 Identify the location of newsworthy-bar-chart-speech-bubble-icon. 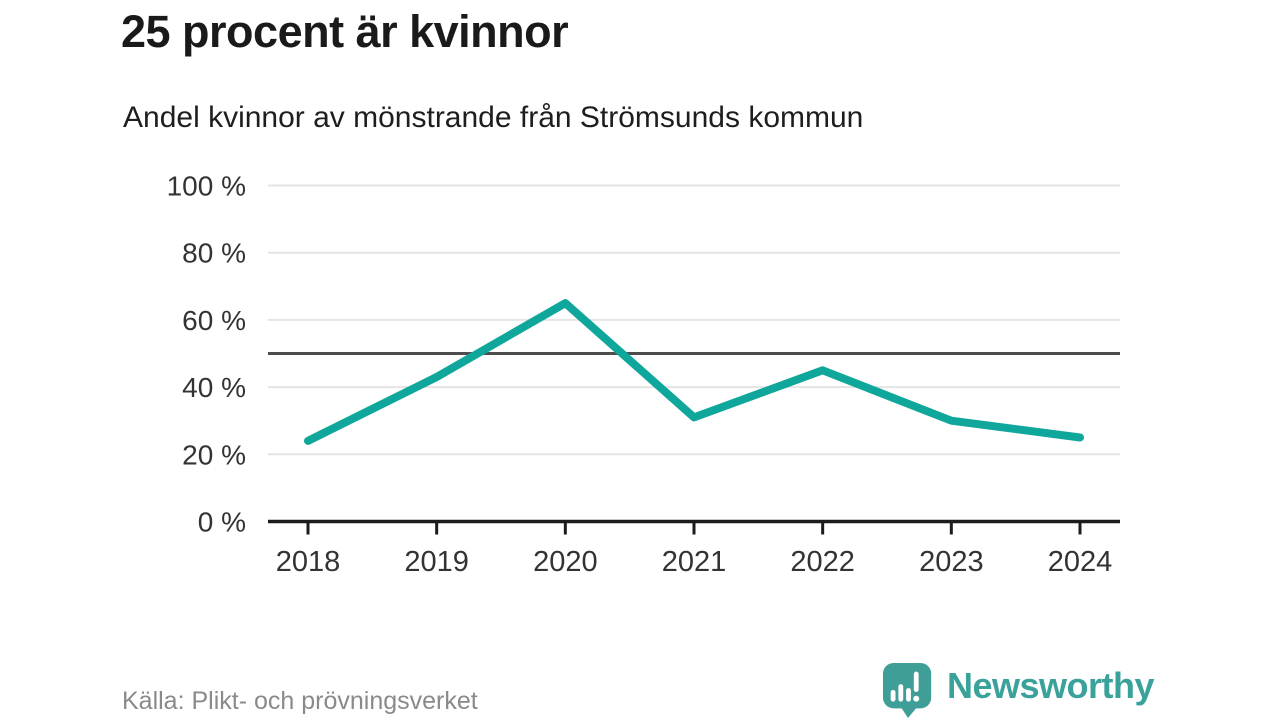
(907, 690).